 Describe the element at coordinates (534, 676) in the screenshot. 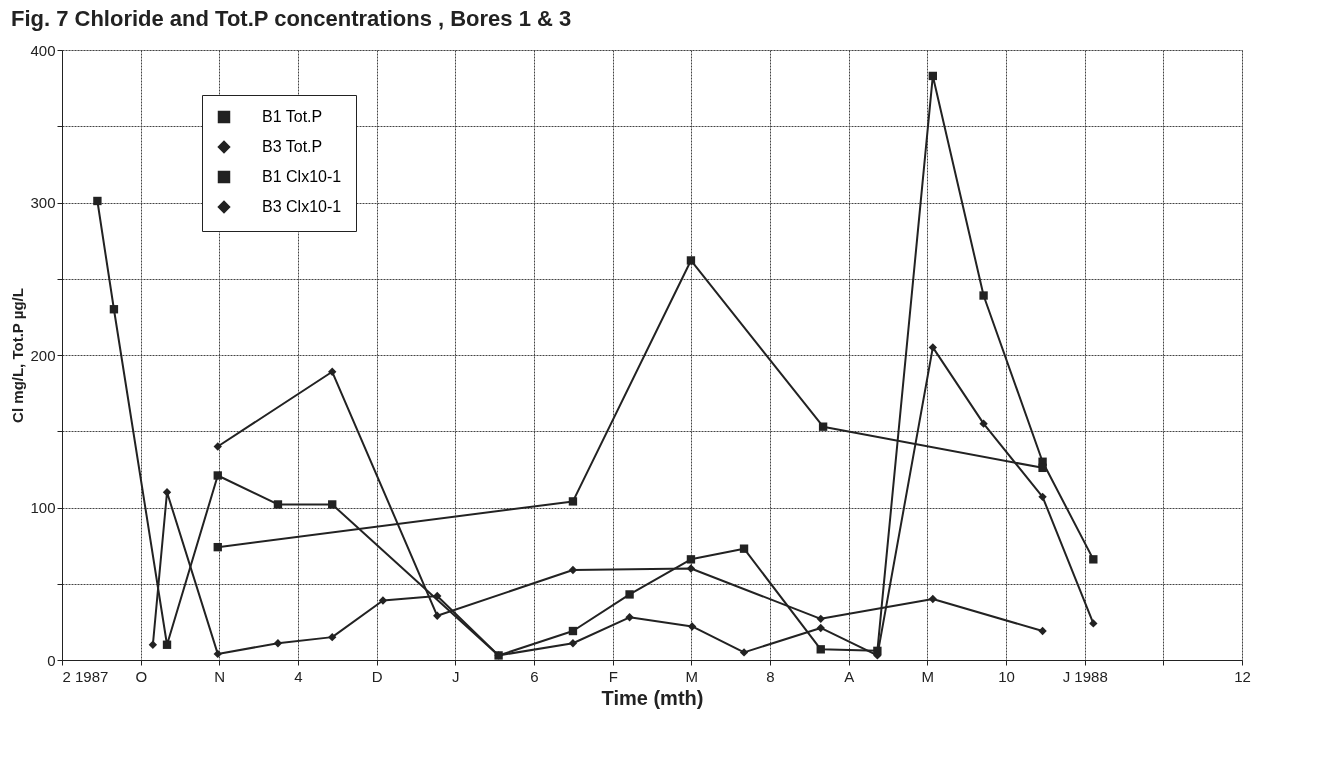

I see `x-tick-label: 6` at that location.